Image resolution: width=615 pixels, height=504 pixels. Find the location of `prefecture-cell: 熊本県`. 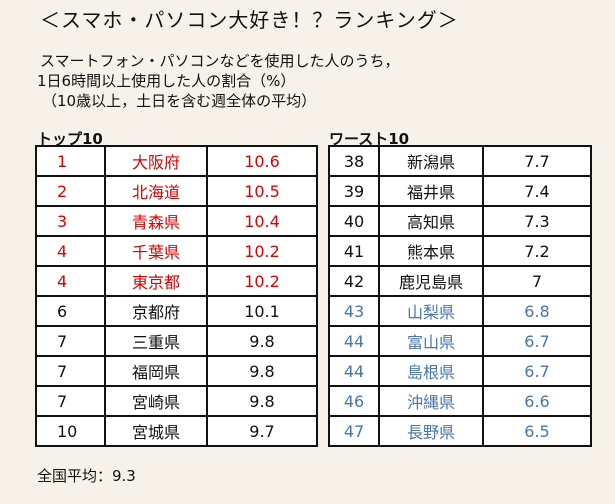

prefecture-cell: 熊本県 is located at coordinates (431, 251).